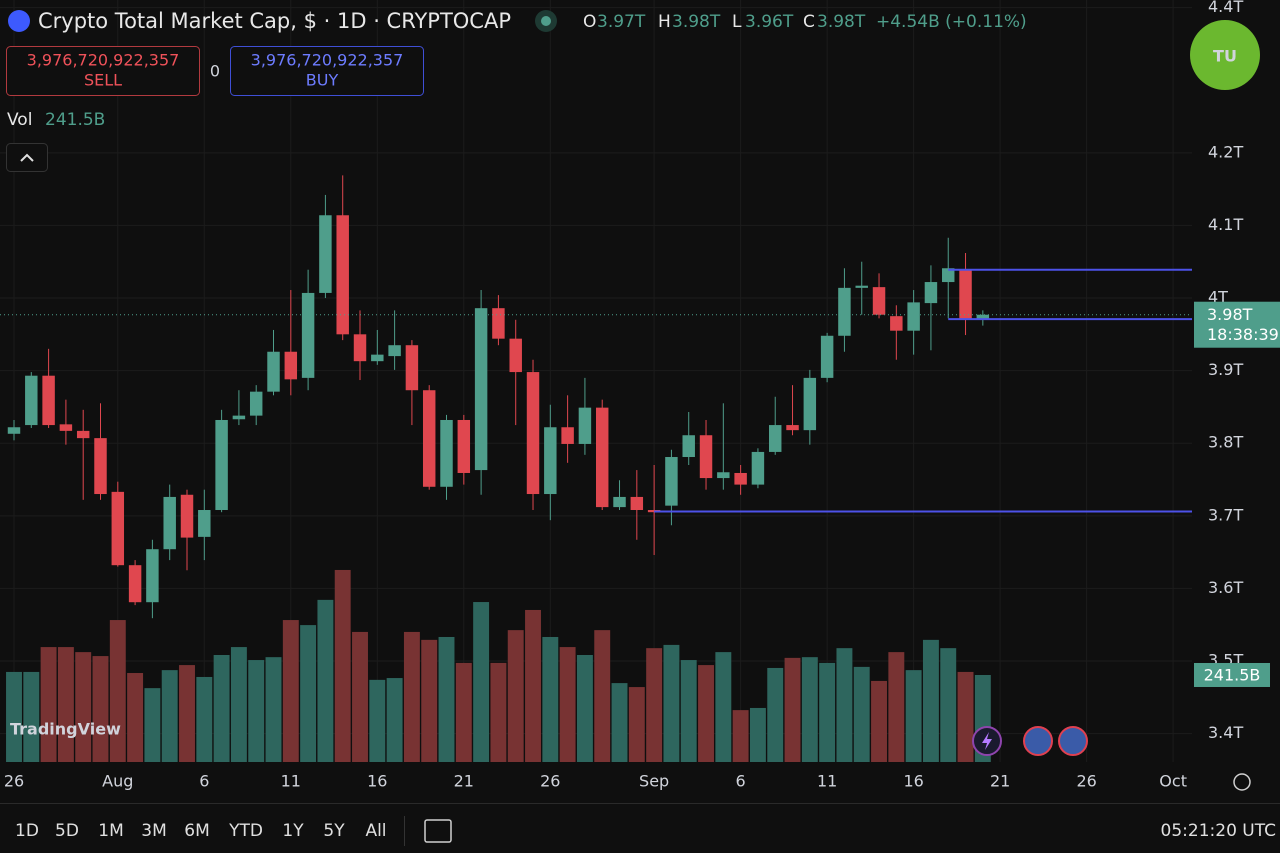  What do you see at coordinates (291, 781) in the screenshot?
I see `x-tick-label: 11` at bounding box center [291, 781].